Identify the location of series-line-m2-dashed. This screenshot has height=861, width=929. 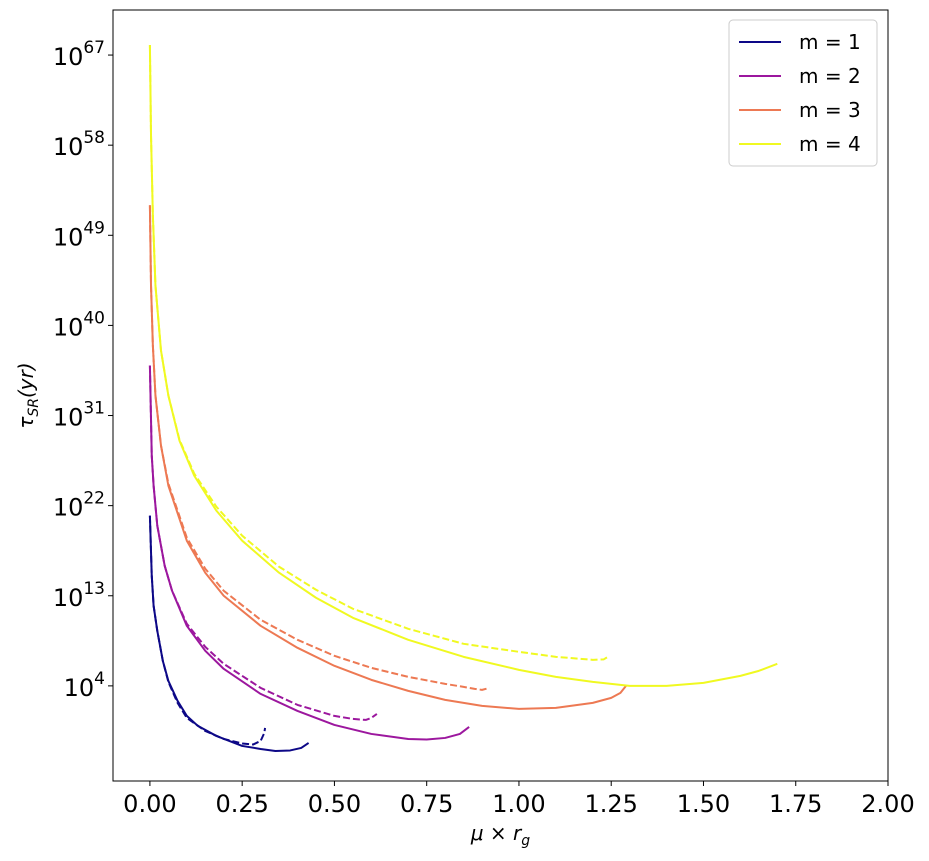
(263, 543).